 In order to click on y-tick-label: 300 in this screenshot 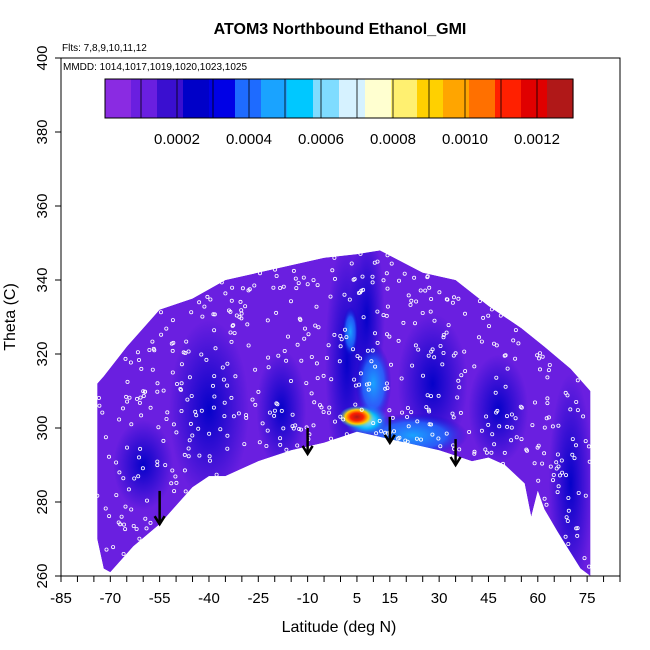, I will do `click(42, 427)`.